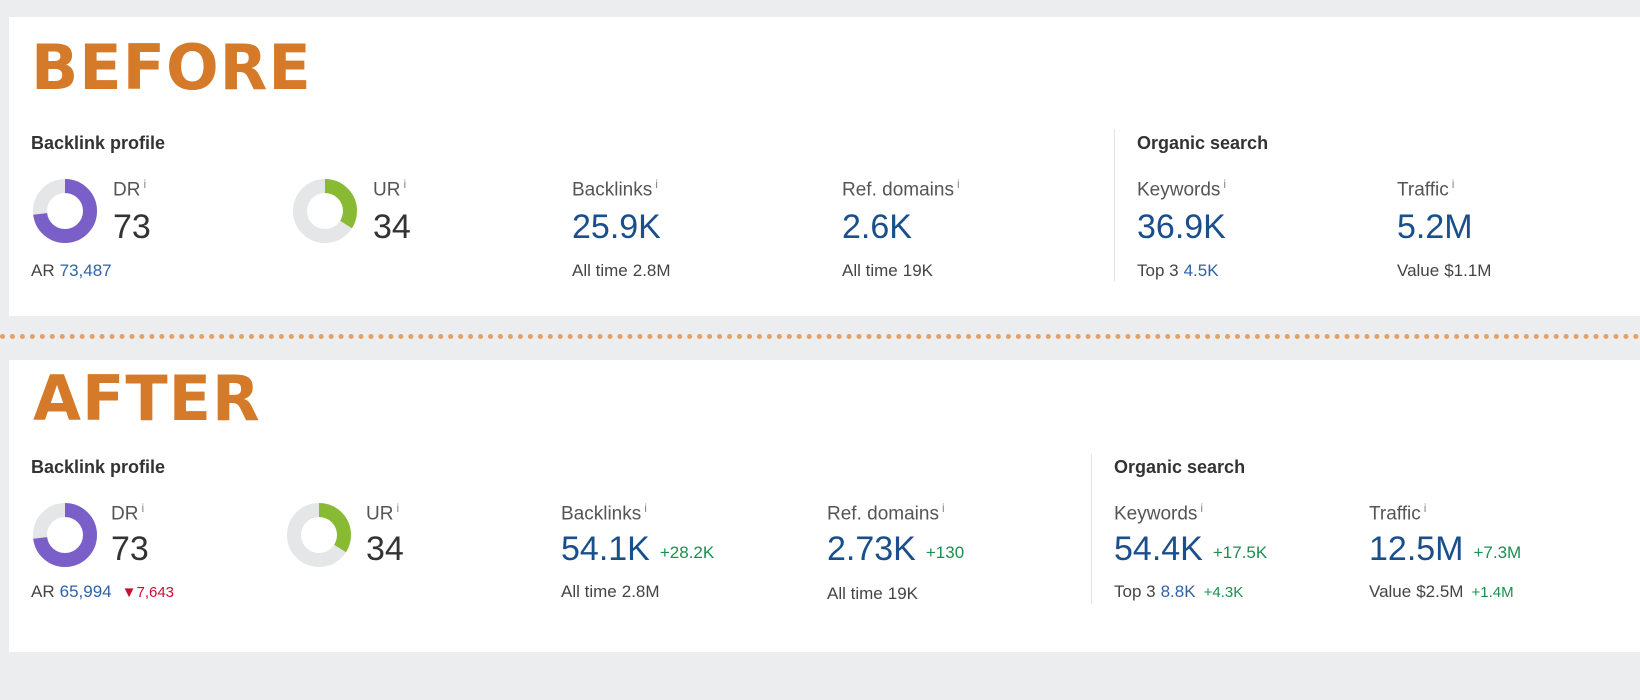 The width and height of the screenshot is (1640, 700). Describe the element at coordinates (1201, 270) in the screenshot. I see `keywords-top3-value-link: 4.5K` at that location.